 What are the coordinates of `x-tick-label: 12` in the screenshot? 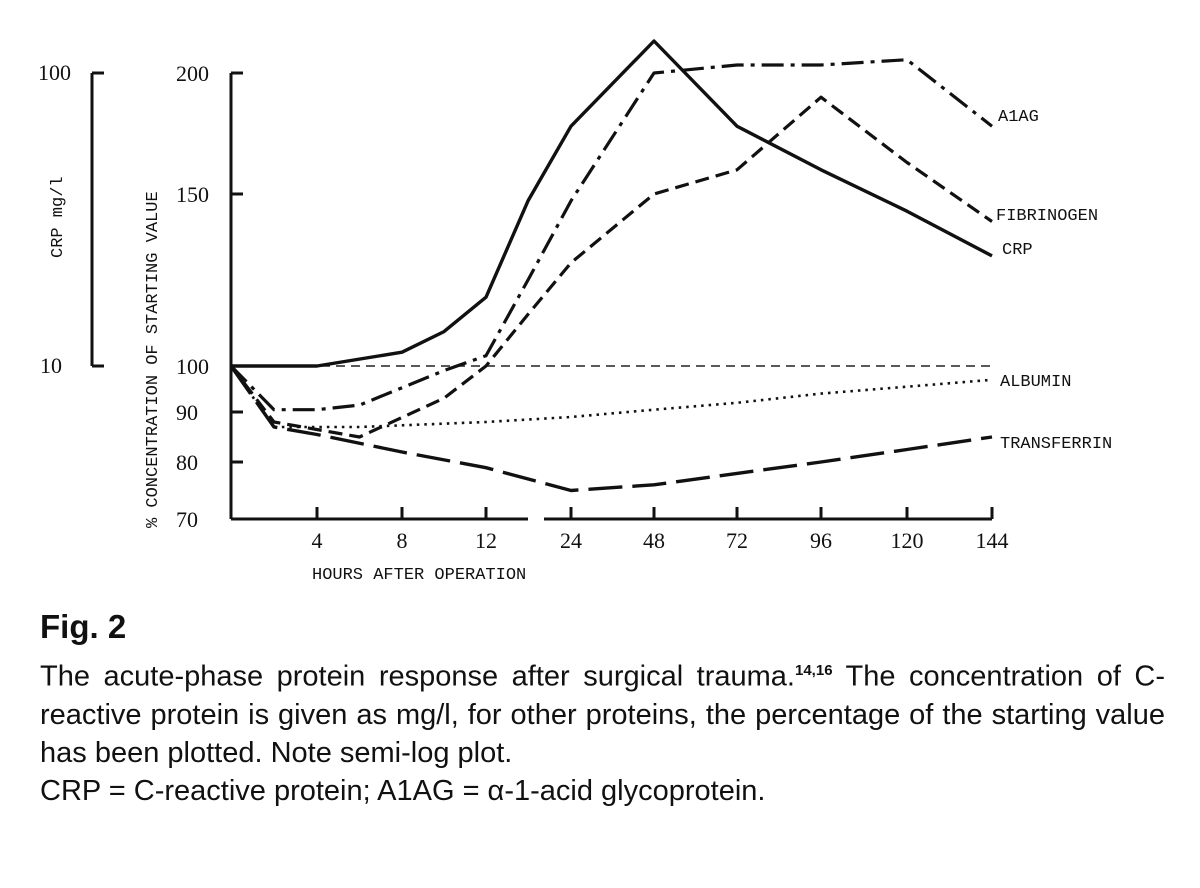 It's located at (486, 540).